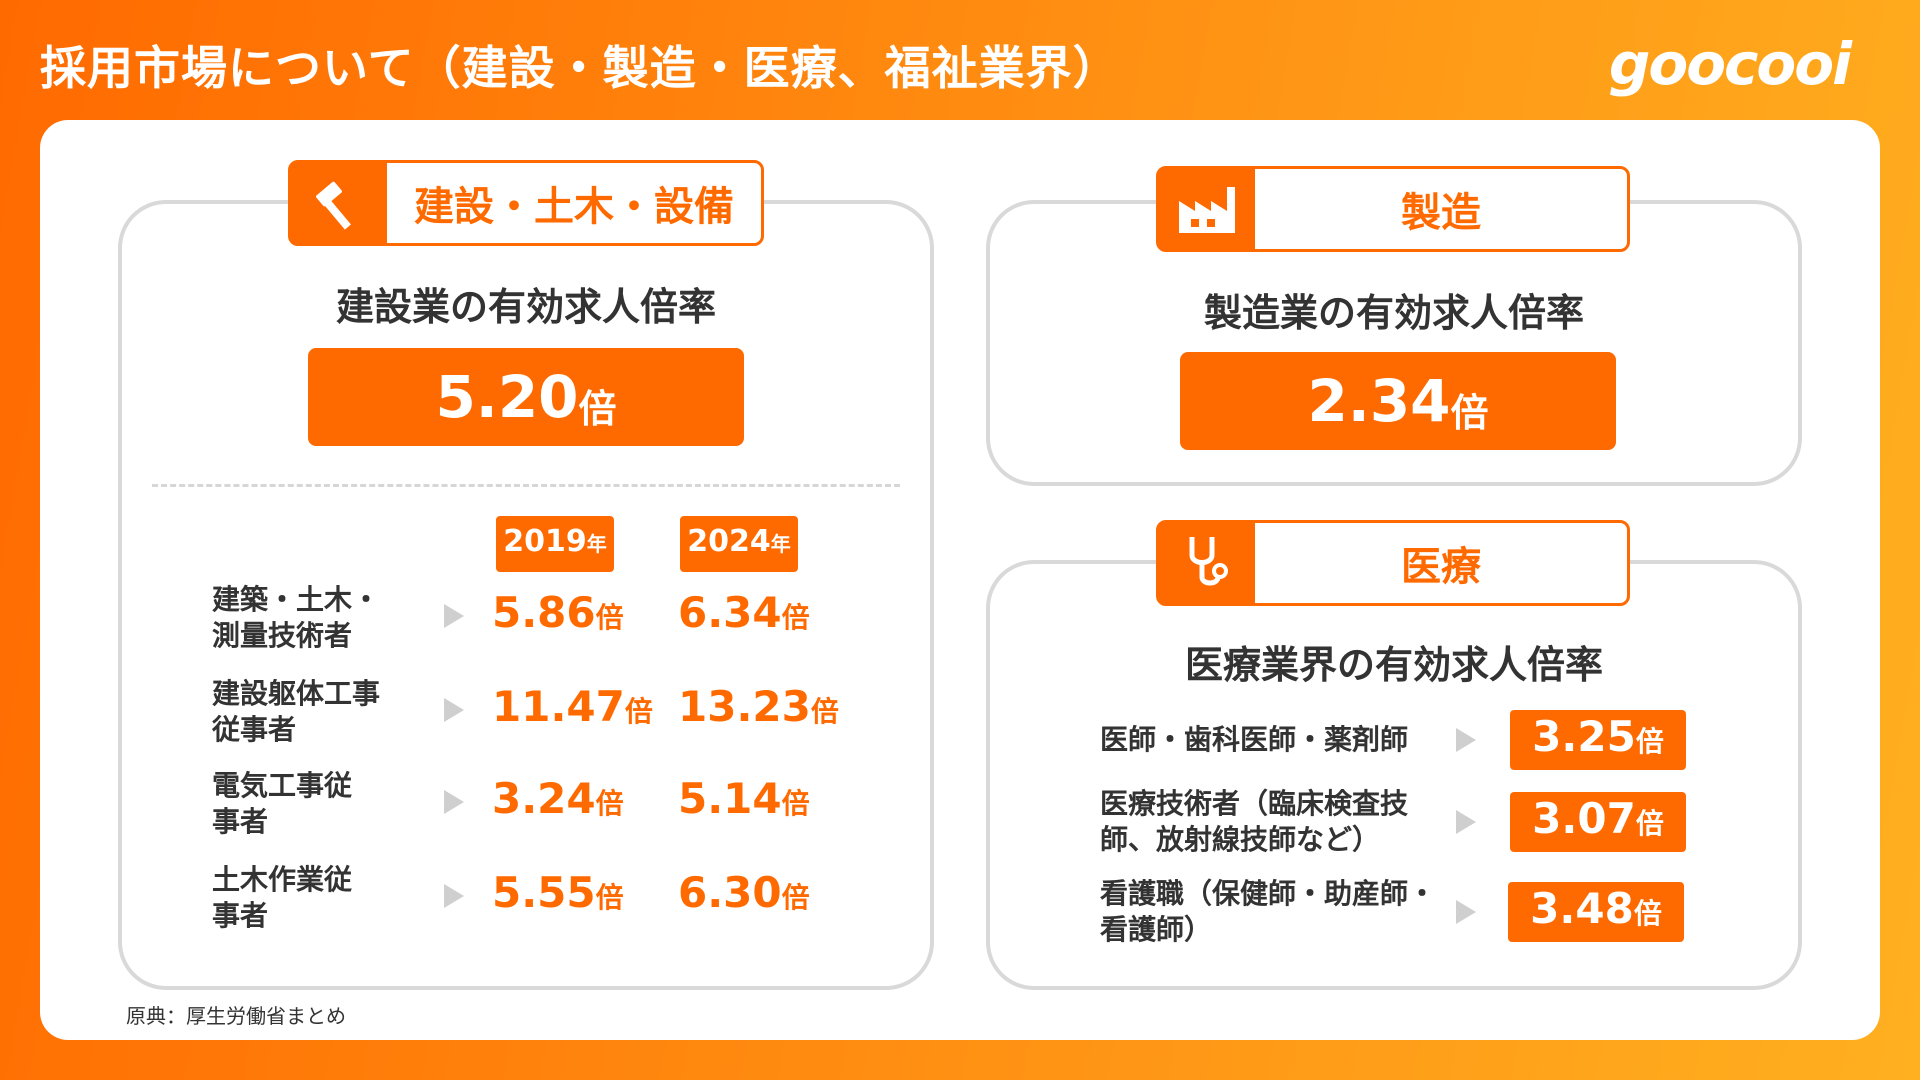  Describe the element at coordinates (1469, 412) in the screenshot. I see `manufacturing-ratio-unit: 倍` at that location.